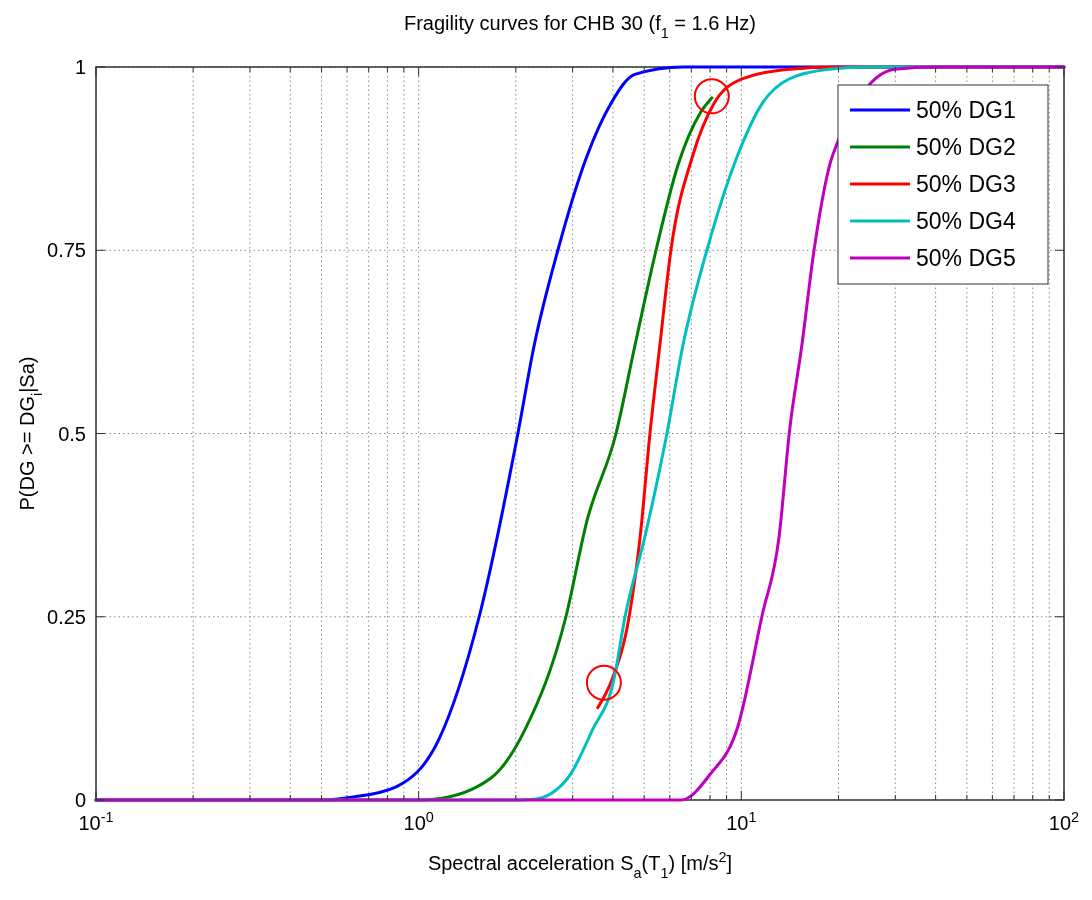 This screenshot has width=1092, height=900. Describe the element at coordinates (580, 26) in the screenshot. I see `chart-title: Fragility curves for CHB 30 (f$_{1}$ = 1.6 Hz)` at that location.